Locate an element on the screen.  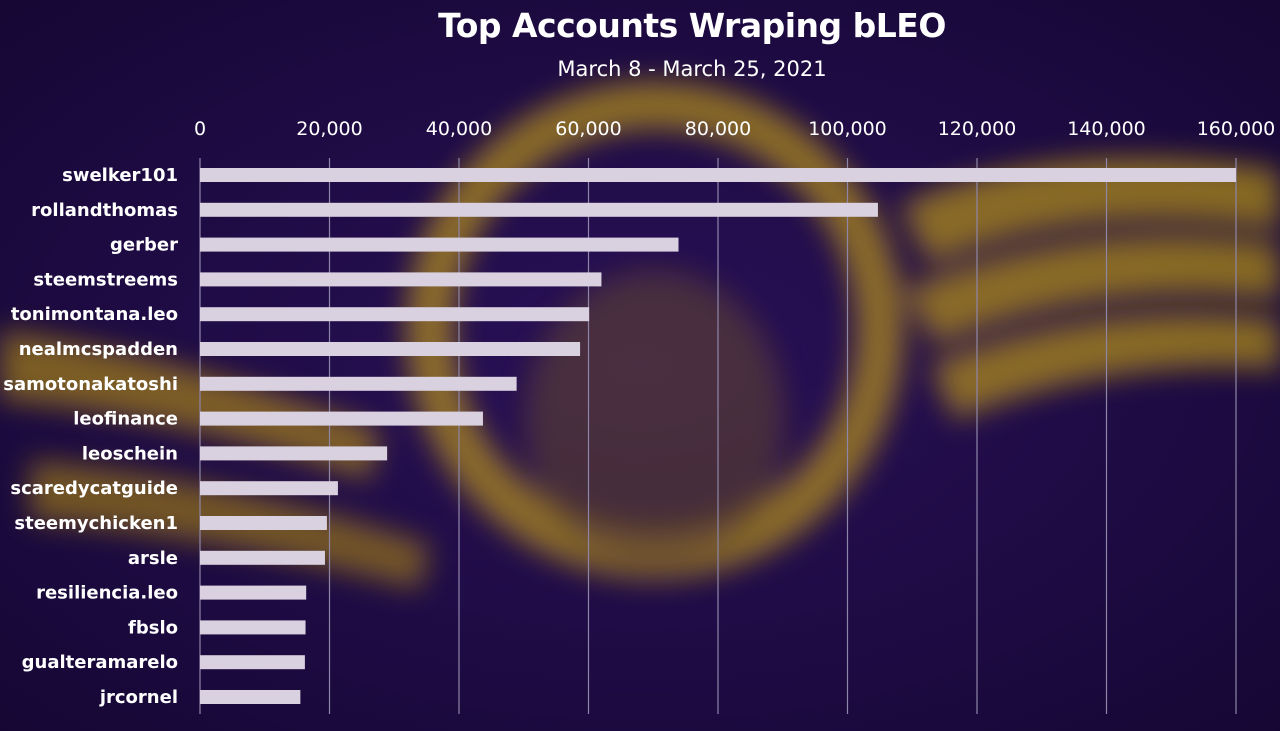
category-label: swelker101 is located at coordinates (120, 175).